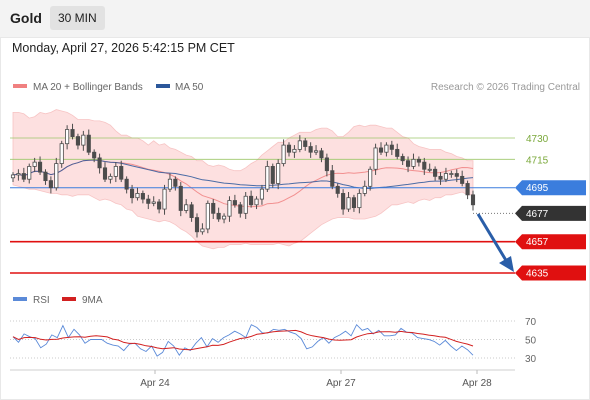  I want to click on current-tag-label: 4677, so click(537, 214).